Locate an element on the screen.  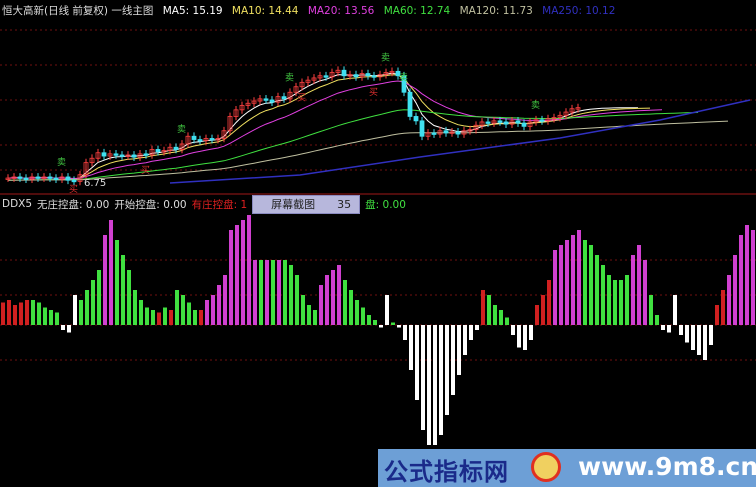
ma20-value: MA20: 13.56 is located at coordinates (341, 11).